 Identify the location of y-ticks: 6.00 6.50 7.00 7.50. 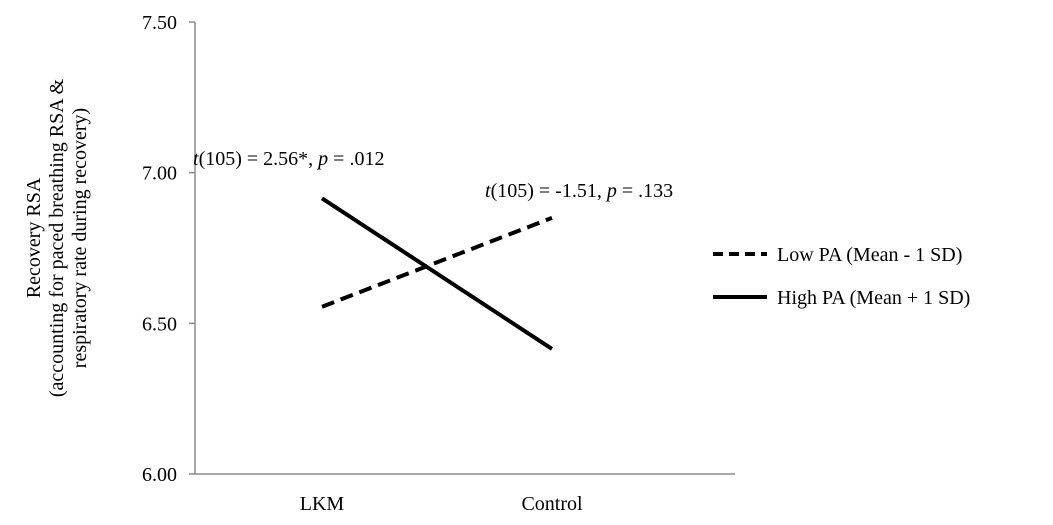
(168, 249).